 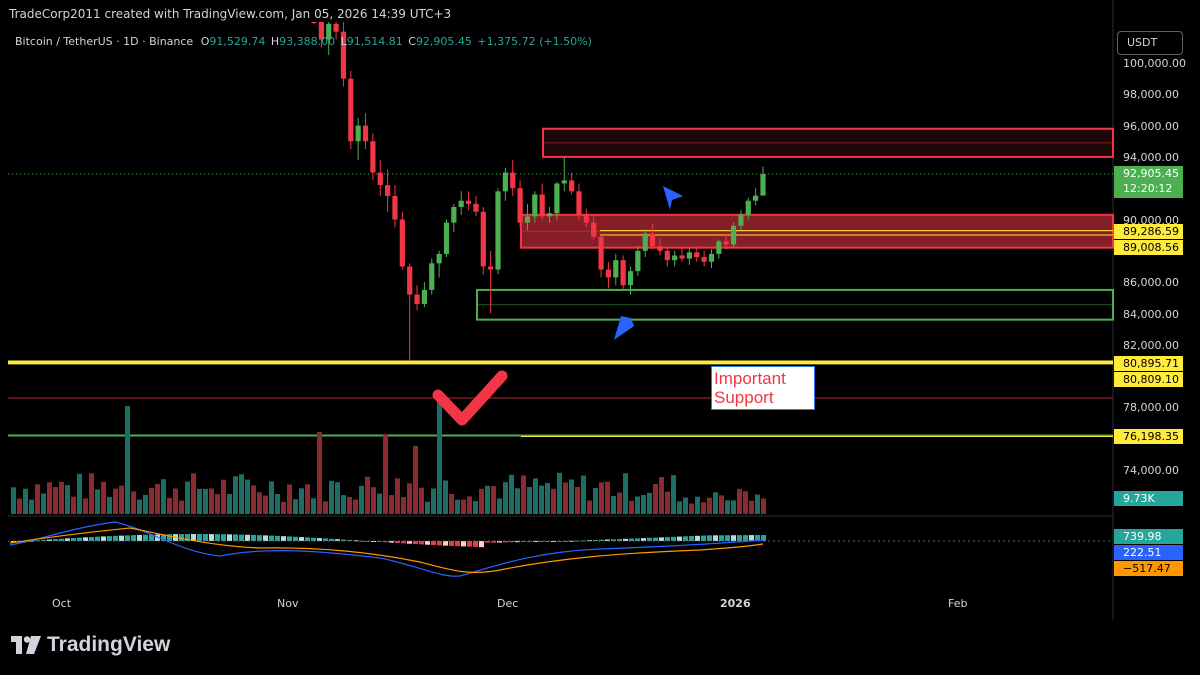 I want to click on currency-button: USDT, so click(x=1150, y=43).